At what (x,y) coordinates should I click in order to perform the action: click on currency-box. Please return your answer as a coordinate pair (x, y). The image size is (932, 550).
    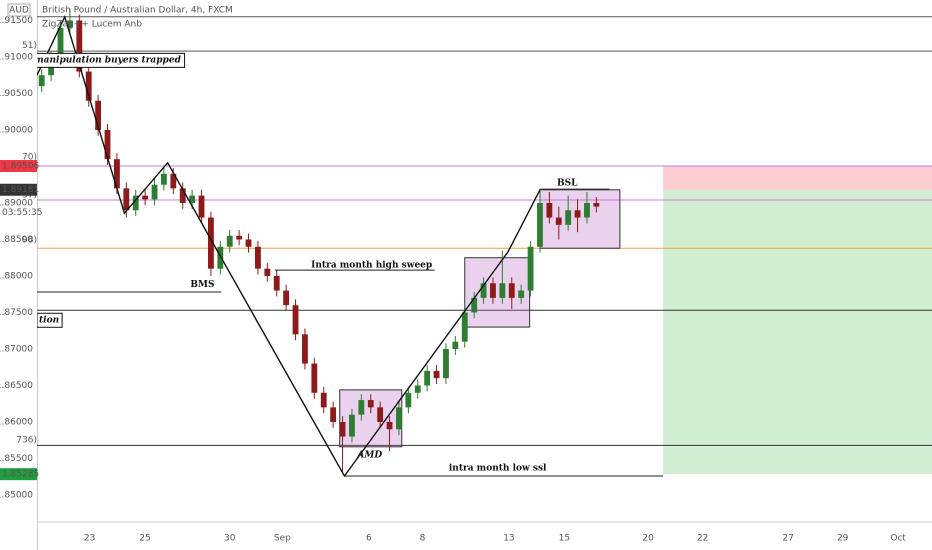
    Looking at the image, I should click on (19, 10).